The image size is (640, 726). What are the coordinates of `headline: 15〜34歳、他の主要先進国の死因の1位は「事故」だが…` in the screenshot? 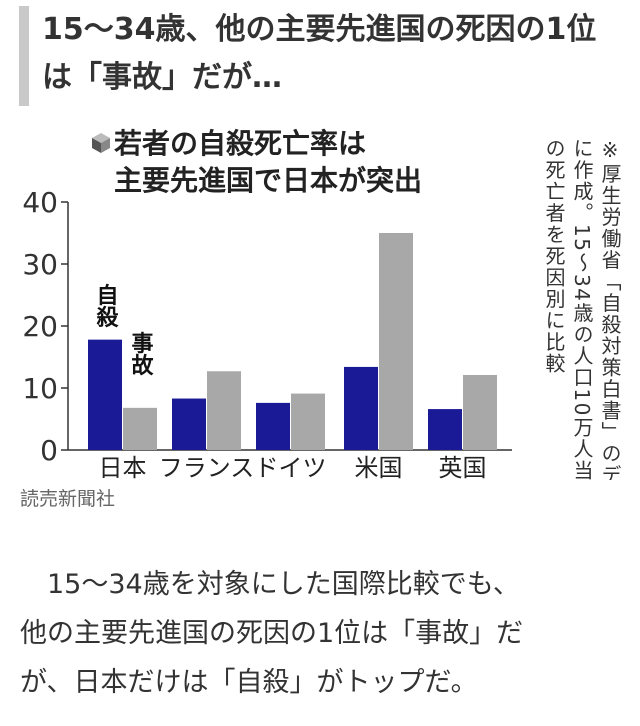 It's located at (319, 53).